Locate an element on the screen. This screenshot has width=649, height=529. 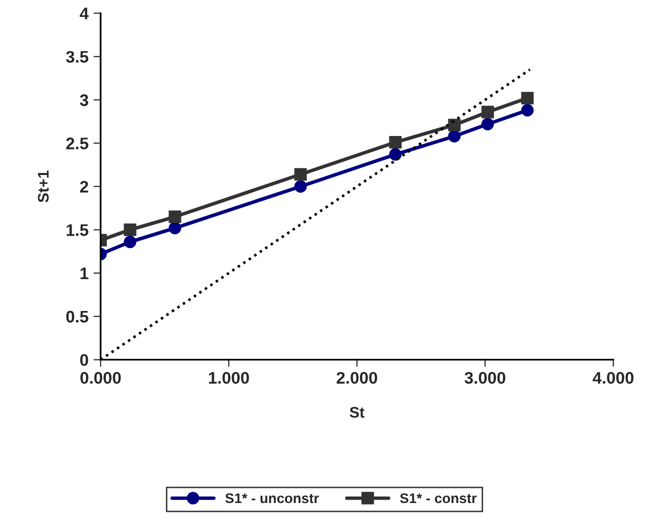
y-tick-label: 0 is located at coordinates (84, 360).